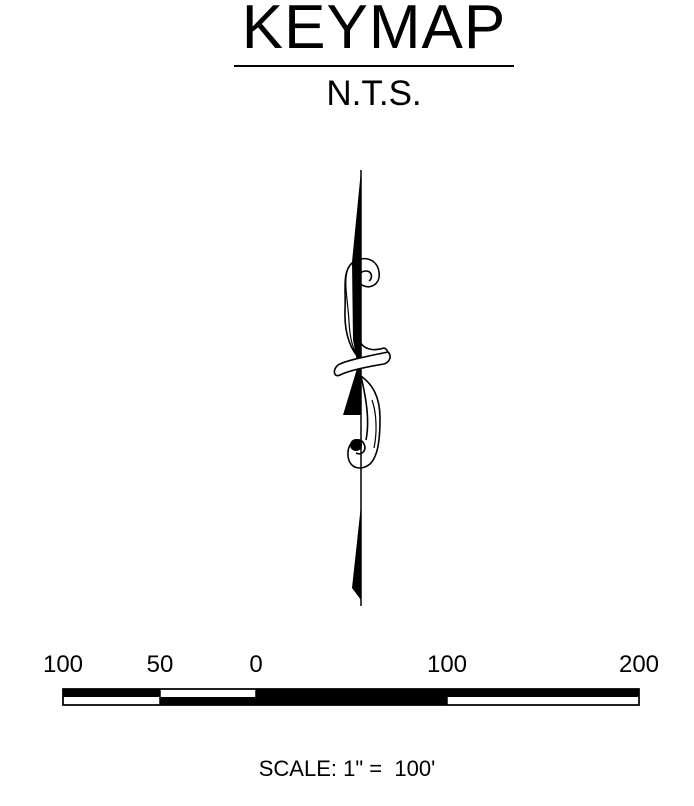 The height and width of the screenshot is (806, 694). Describe the element at coordinates (351, 693) in the screenshot. I see `scale-segment-0-100-top` at that location.